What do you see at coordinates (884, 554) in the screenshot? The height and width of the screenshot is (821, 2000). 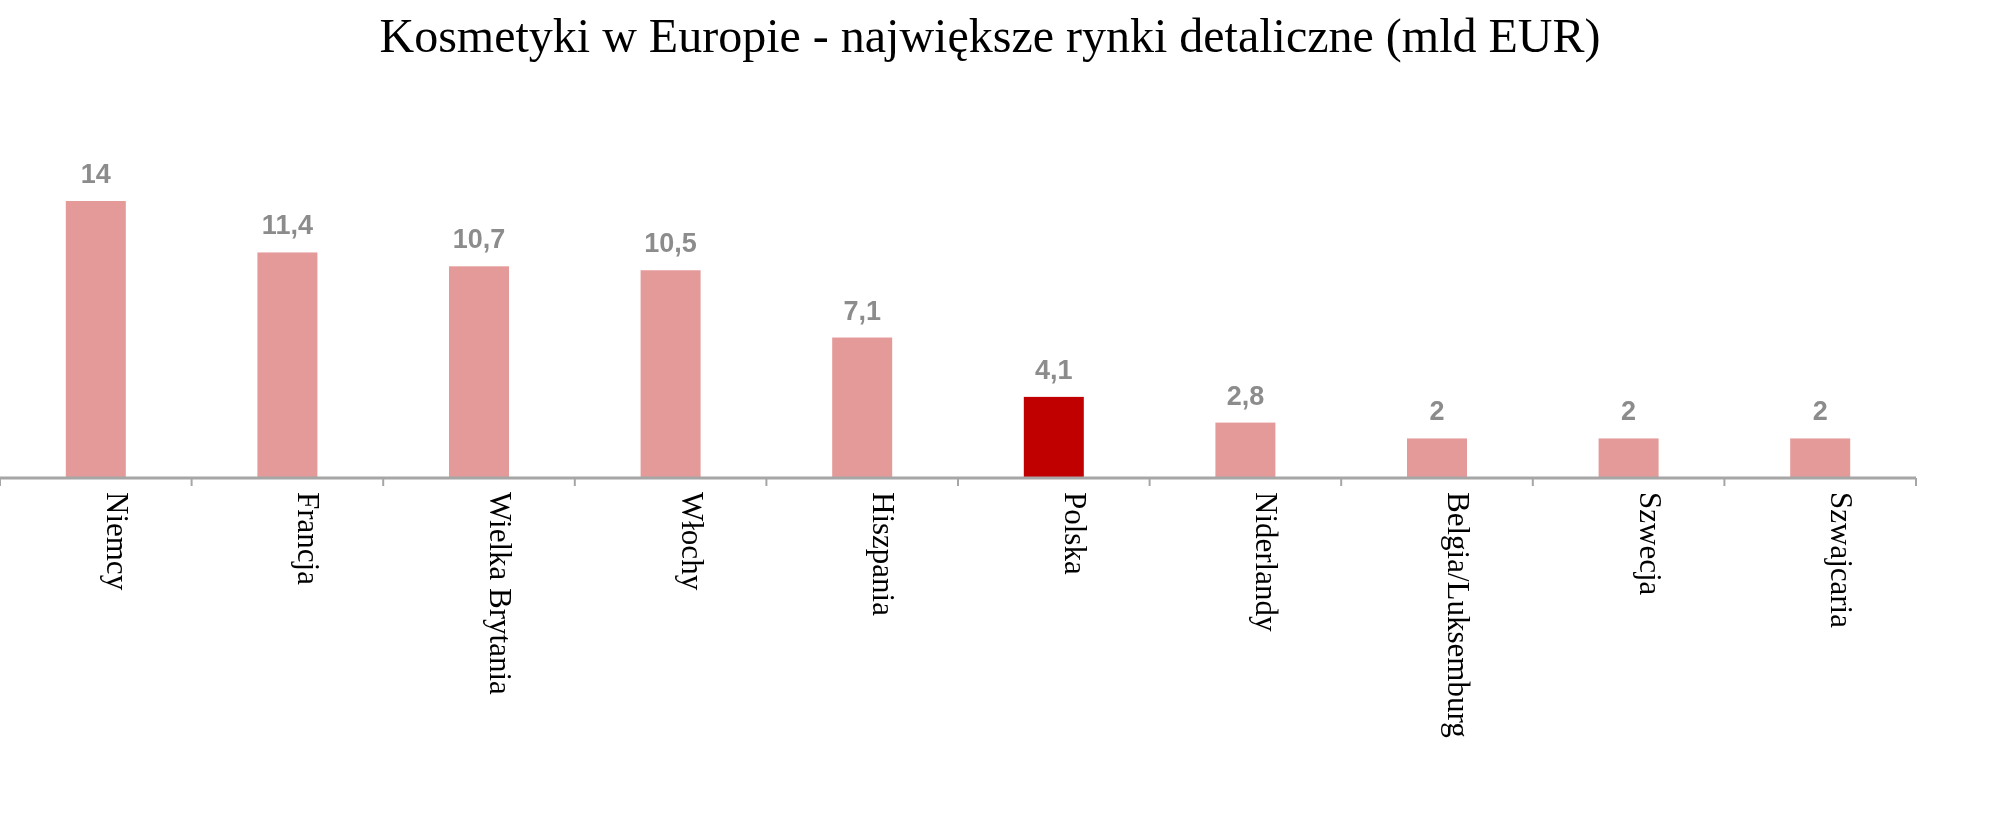 I see `x-tick-label: Hiszpania` at bounding box center [884, 554].